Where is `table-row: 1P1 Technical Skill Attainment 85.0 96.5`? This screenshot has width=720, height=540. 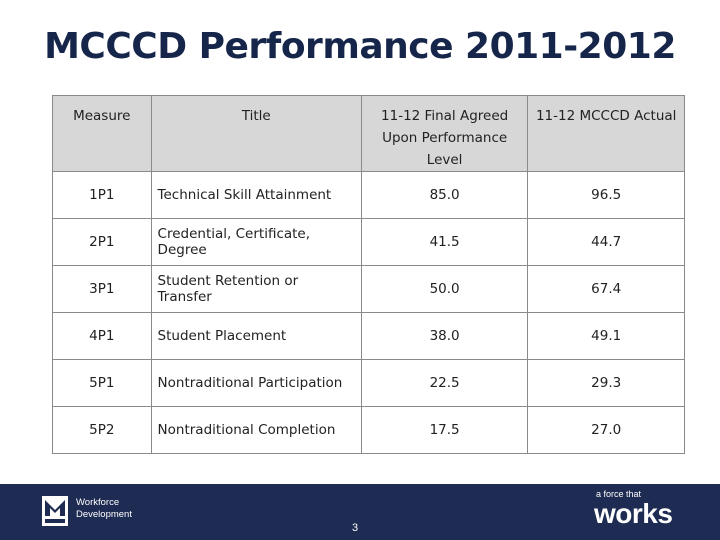
table-row: 1P1 Technical Skill Attainment 85.0 96.5 is located at coordinates (368, 195).